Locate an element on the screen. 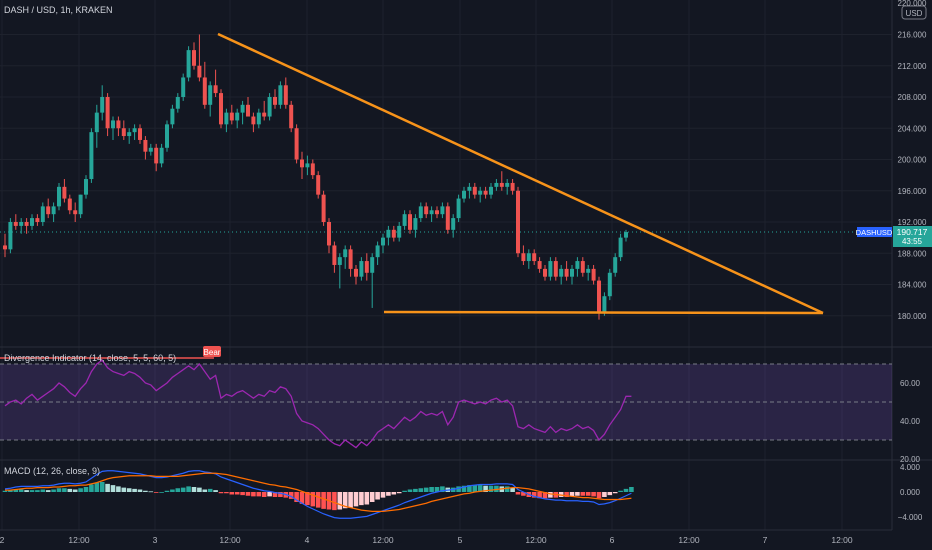 This screenshot has width=932, height=550. symbol-title: DASH / USD, 1h, KRAKEN is located at coordinates (58, 10).